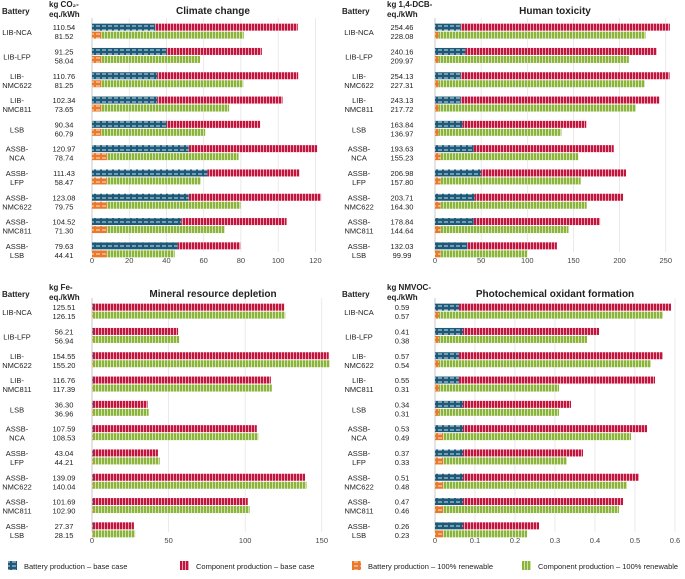 The image size is (685, 579). Describe the element at coordinates (402, 124) in the screenshot. I see `value-label-base: 163.84` at that location.